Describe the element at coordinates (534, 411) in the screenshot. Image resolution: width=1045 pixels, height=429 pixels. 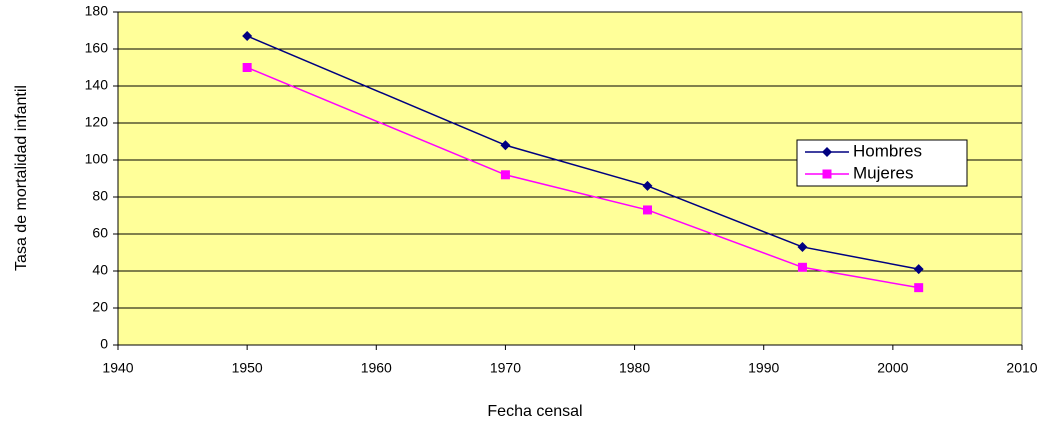
I see `x-axis-title: Fecha censal` at that location.